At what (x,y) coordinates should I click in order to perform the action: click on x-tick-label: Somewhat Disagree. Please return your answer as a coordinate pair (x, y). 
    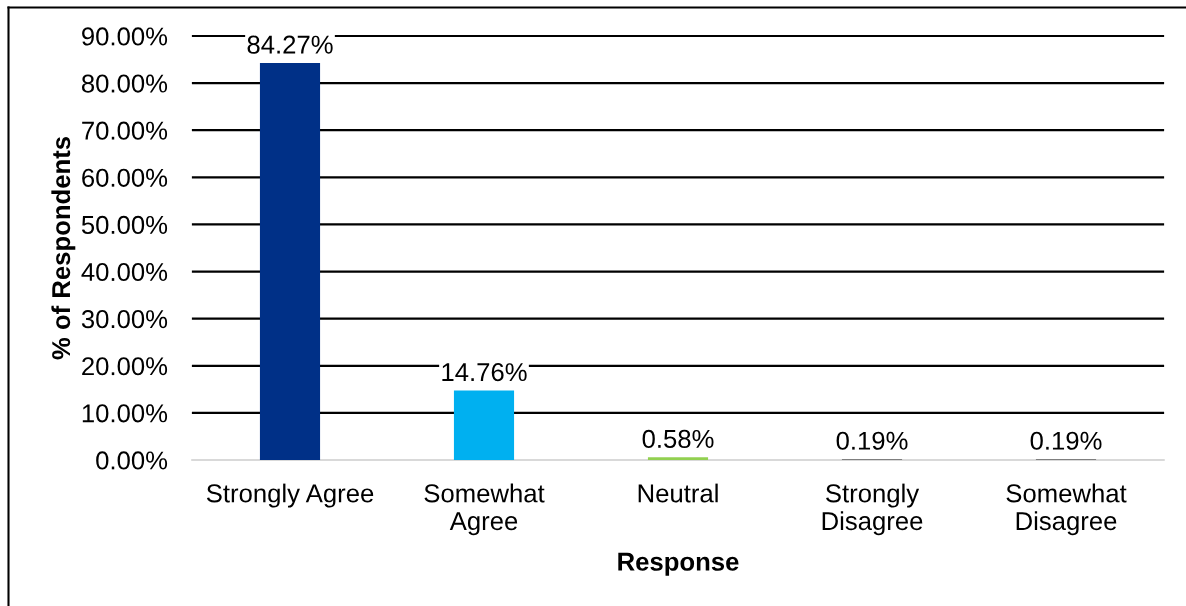
    Looking at the image, I should click on (1066, 509).